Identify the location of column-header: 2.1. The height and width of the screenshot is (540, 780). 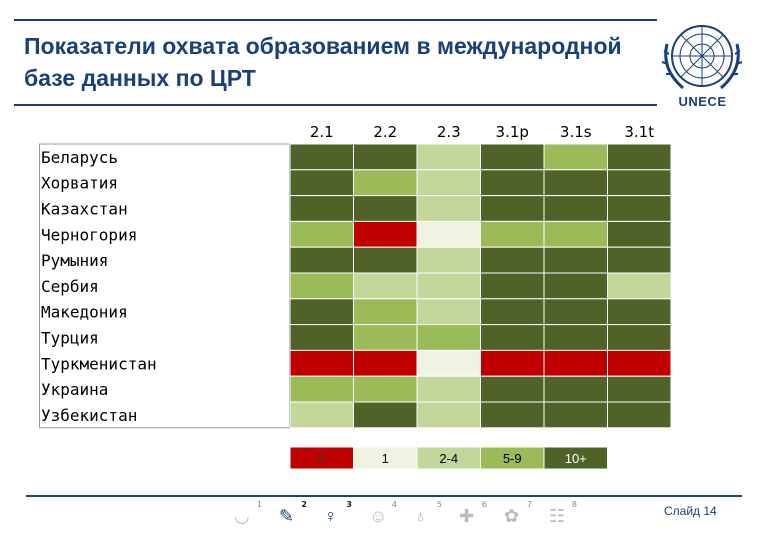
(322, 132).